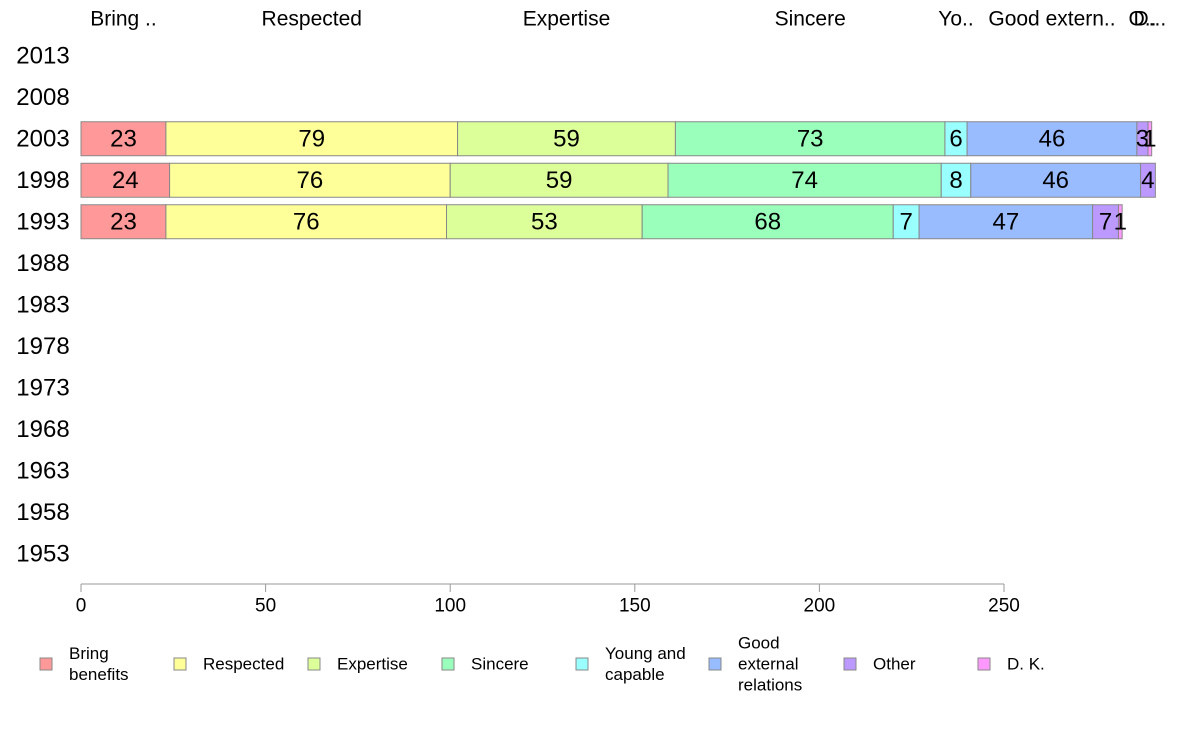  I want to click on value-label-1993-young-and-capable: 7, so click(905, 221).